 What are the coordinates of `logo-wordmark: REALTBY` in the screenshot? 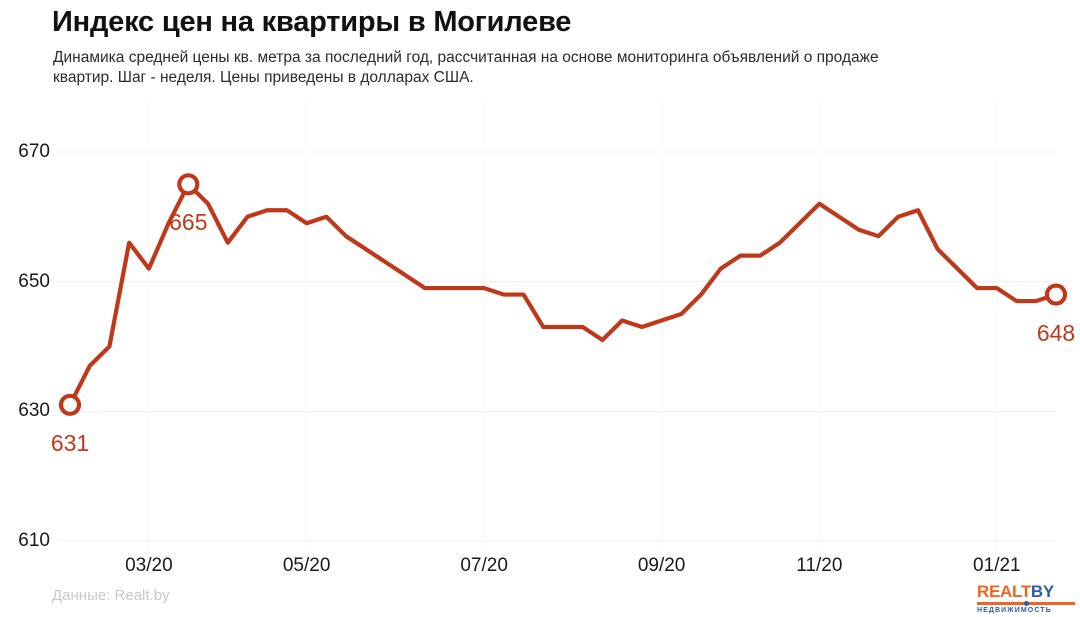 It's located at (1026, 591).